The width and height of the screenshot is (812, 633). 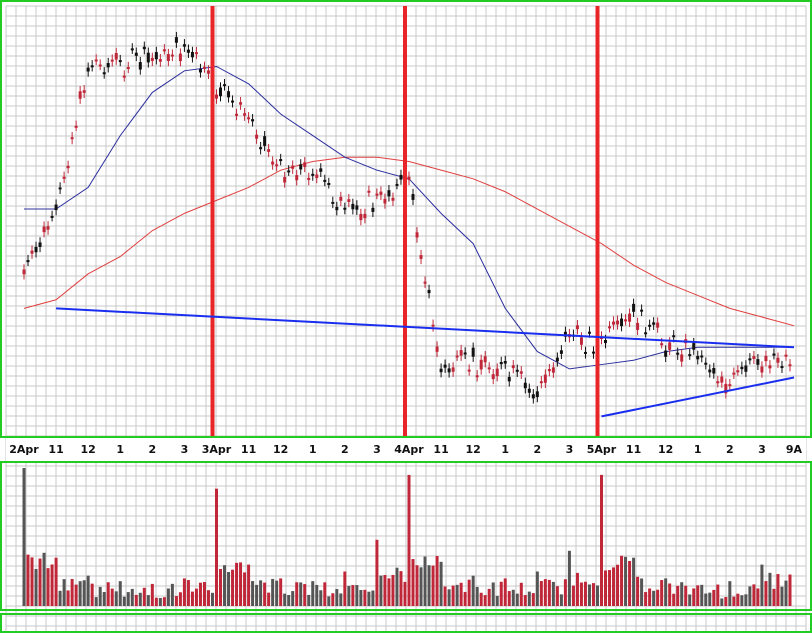 What do you see at coordinates (55, 449) in the screenshot?
I see `x-tick-label: 11` at bounding box center [55, 449].